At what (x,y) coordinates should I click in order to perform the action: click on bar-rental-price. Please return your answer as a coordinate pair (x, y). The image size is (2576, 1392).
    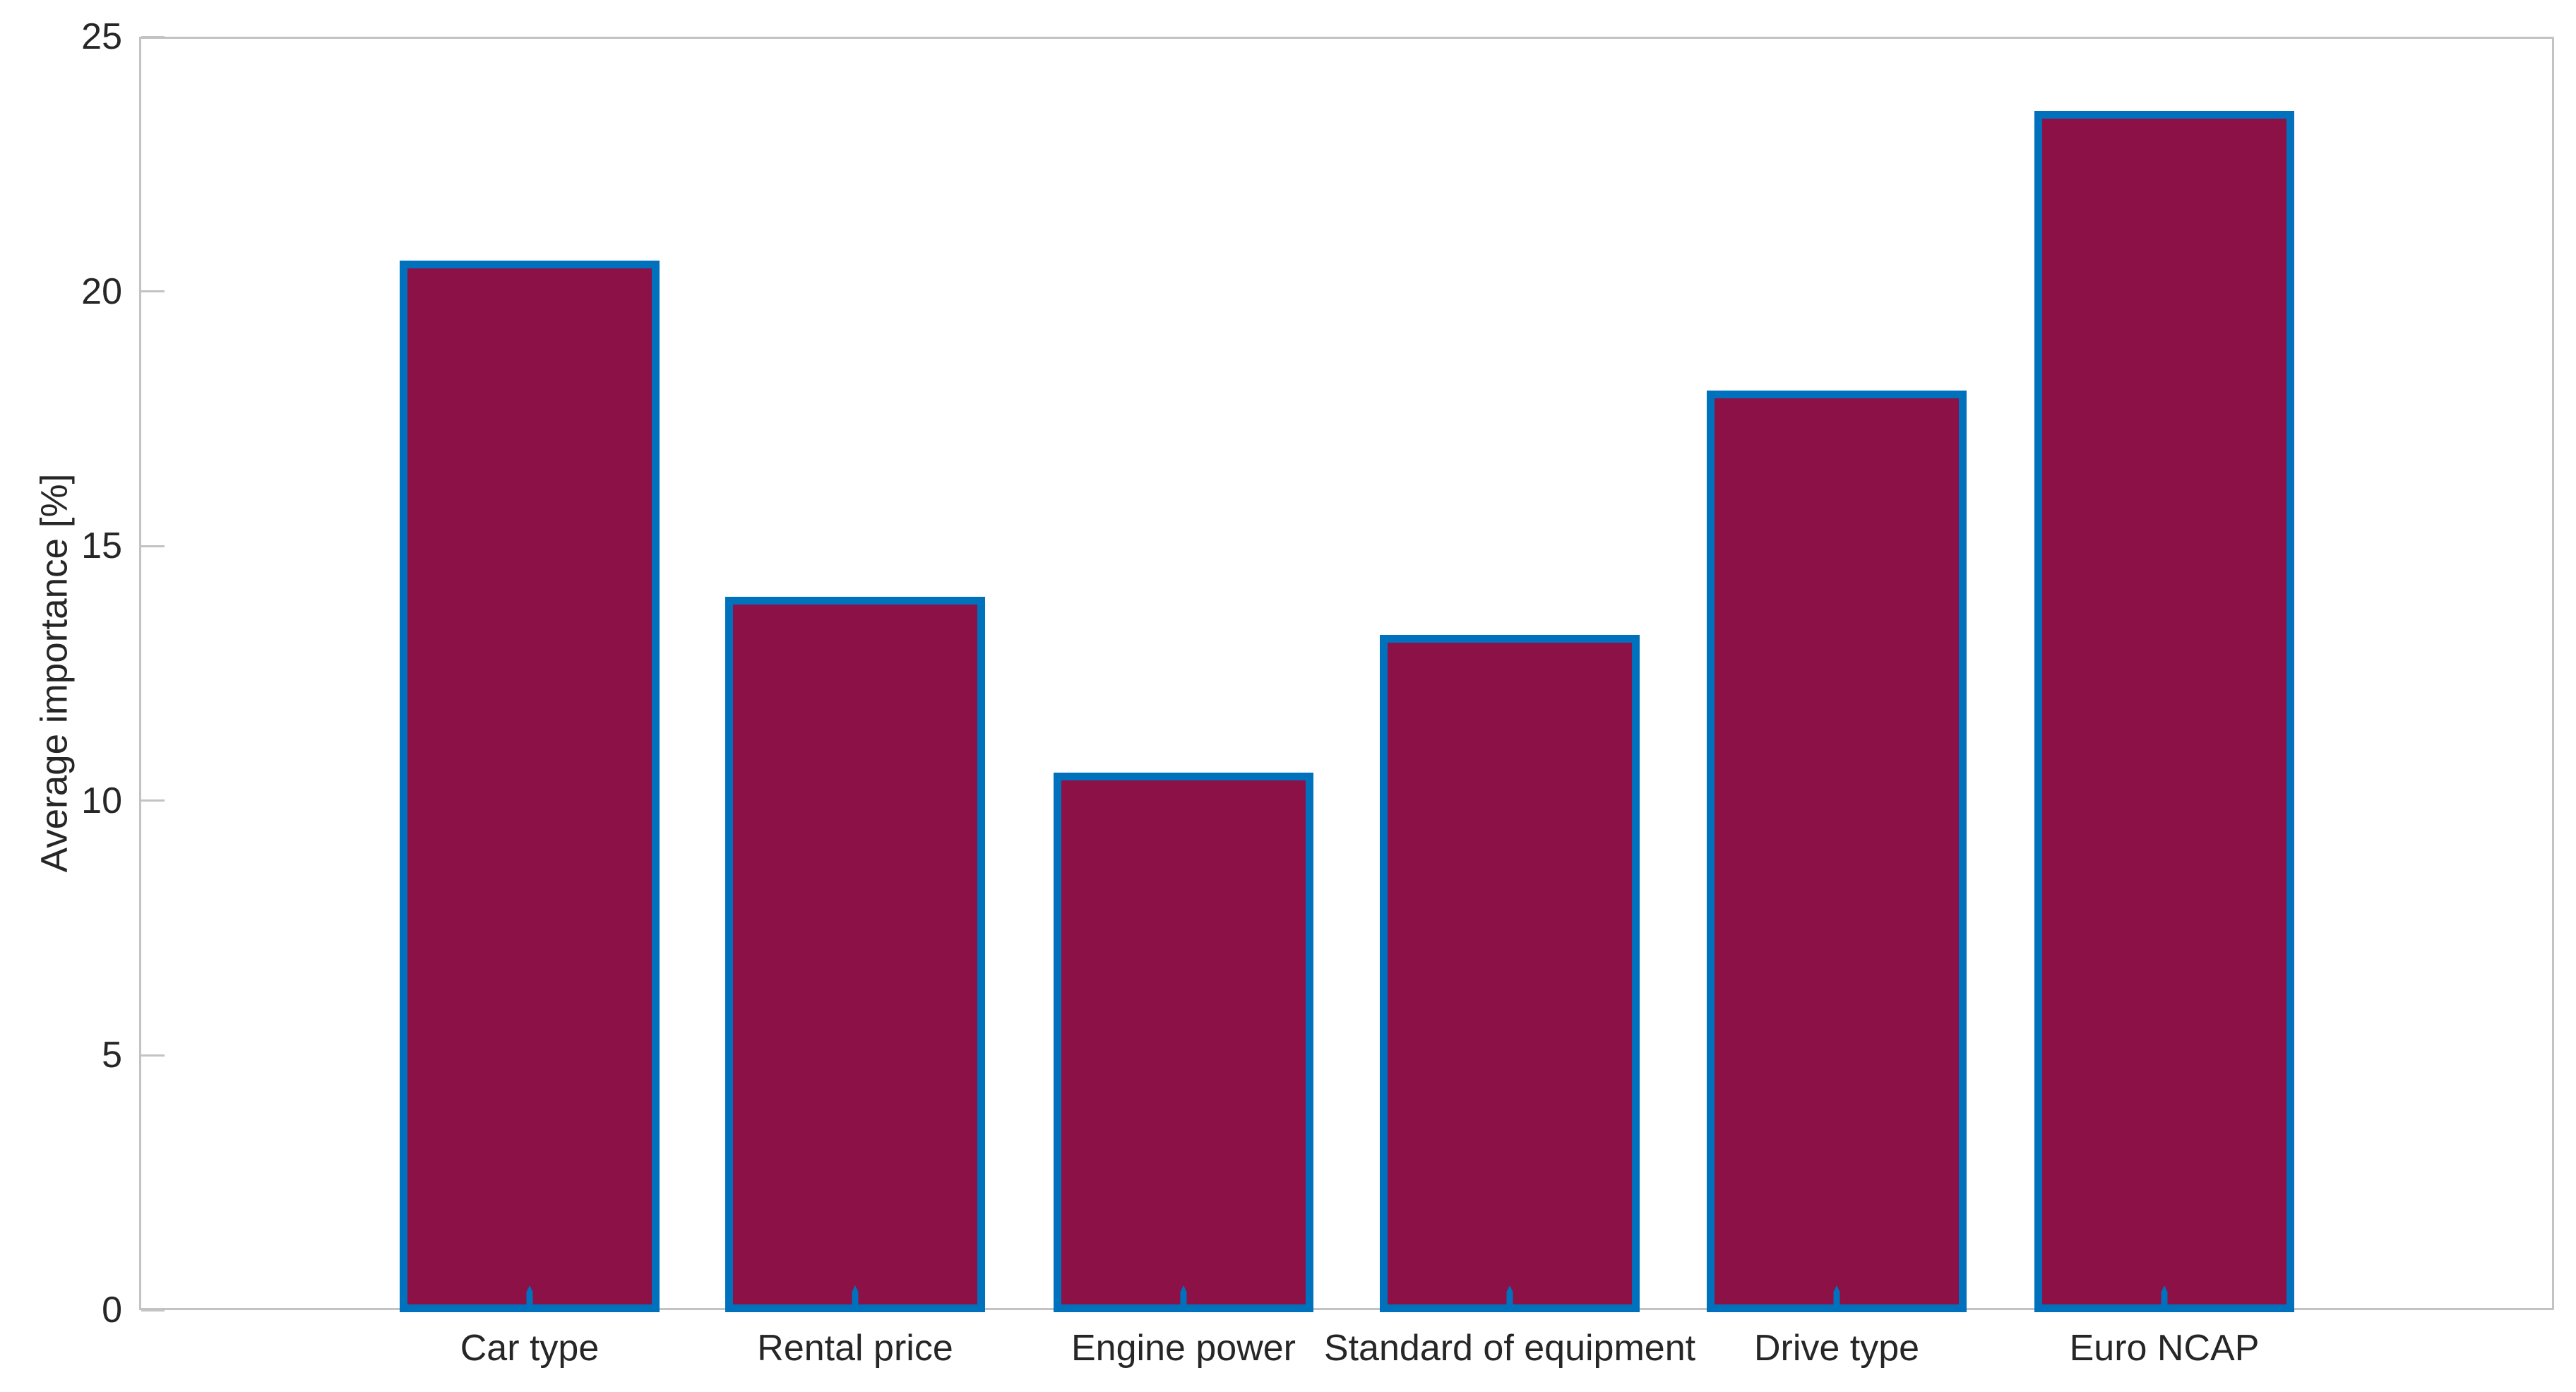
    Looking at the image, I should click on (855, 954).